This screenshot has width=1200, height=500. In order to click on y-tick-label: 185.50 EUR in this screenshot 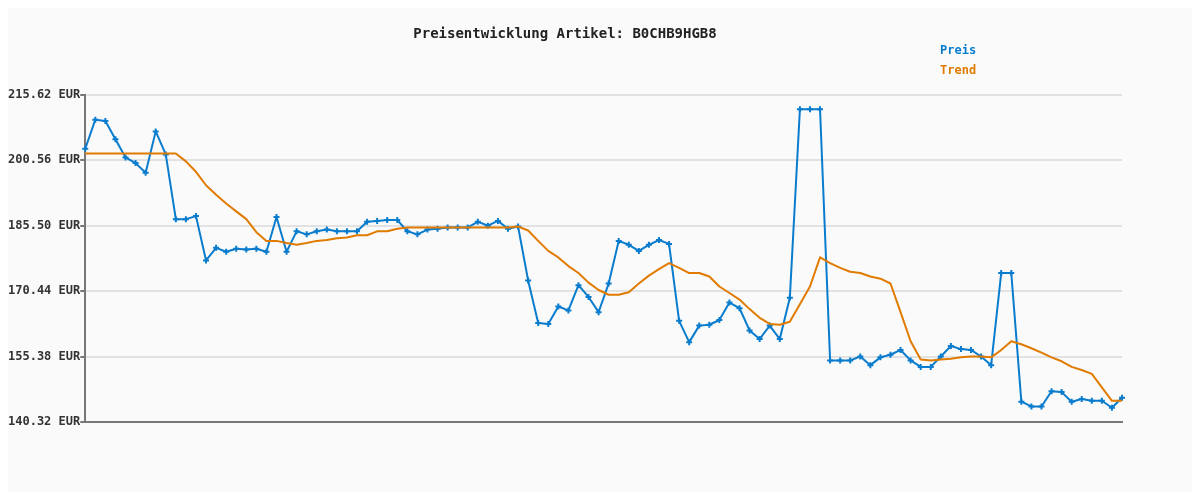, I will do `click(45, 224)`.